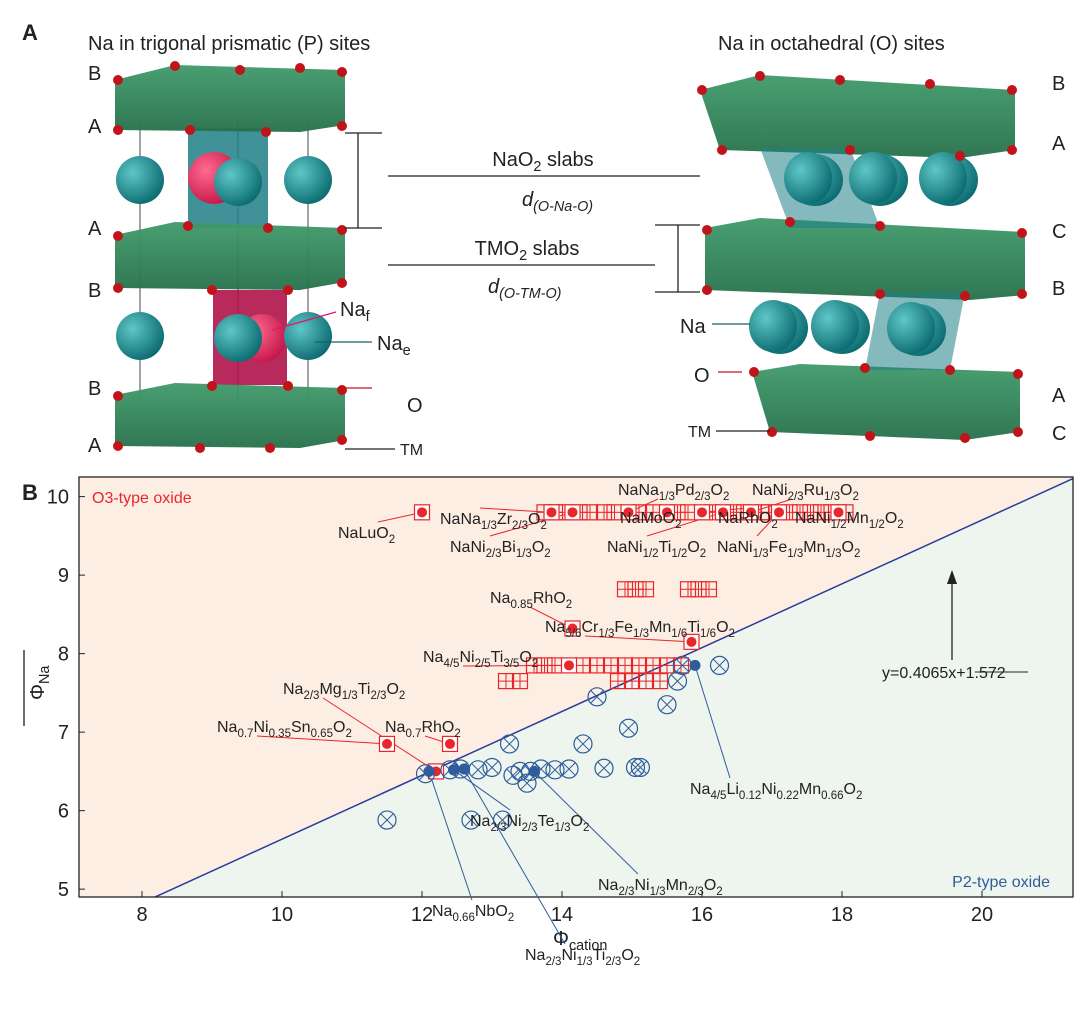 The height and width of the screenshot is (1020, 1080). I want to click on text-part: Bi, so click(509, 547).